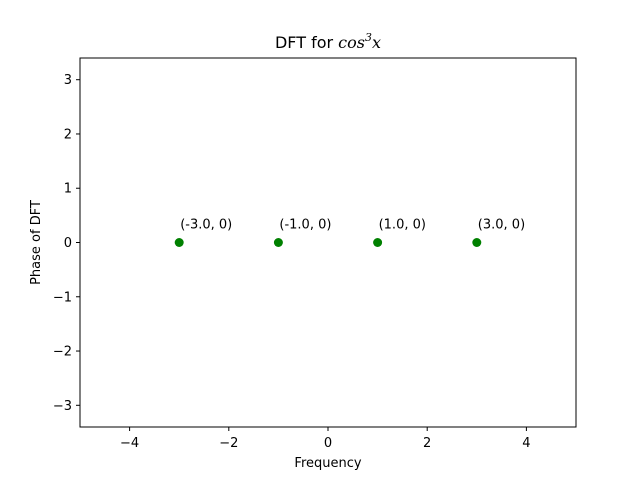  I want to click on y-tick-label: 0, so click(68, 243).